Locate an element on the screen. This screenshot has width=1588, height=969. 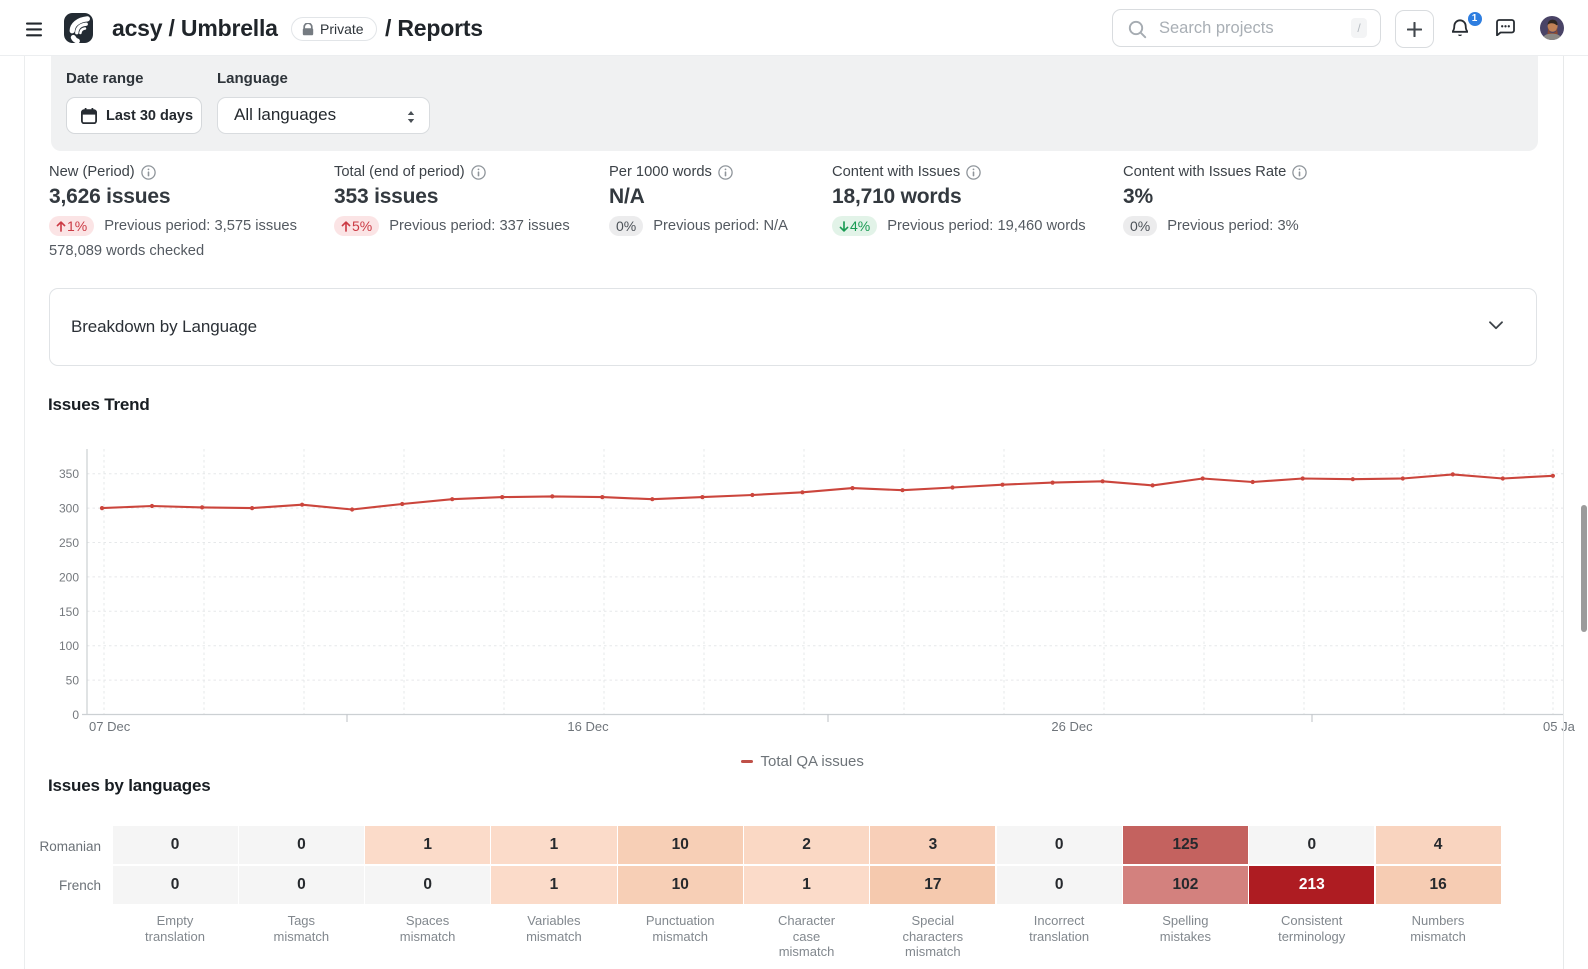
svg-text: 350 is located at coordinates (69, 474).